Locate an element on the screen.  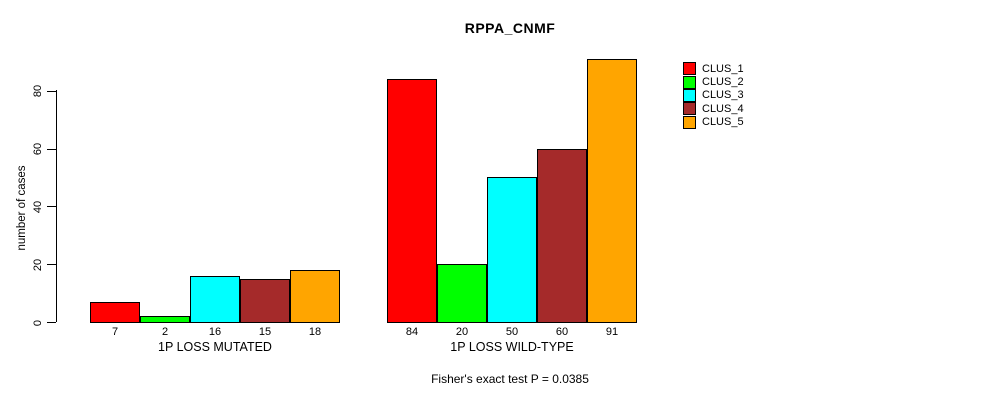
bar-value-label: 50 is located at coordinates (512, 332).